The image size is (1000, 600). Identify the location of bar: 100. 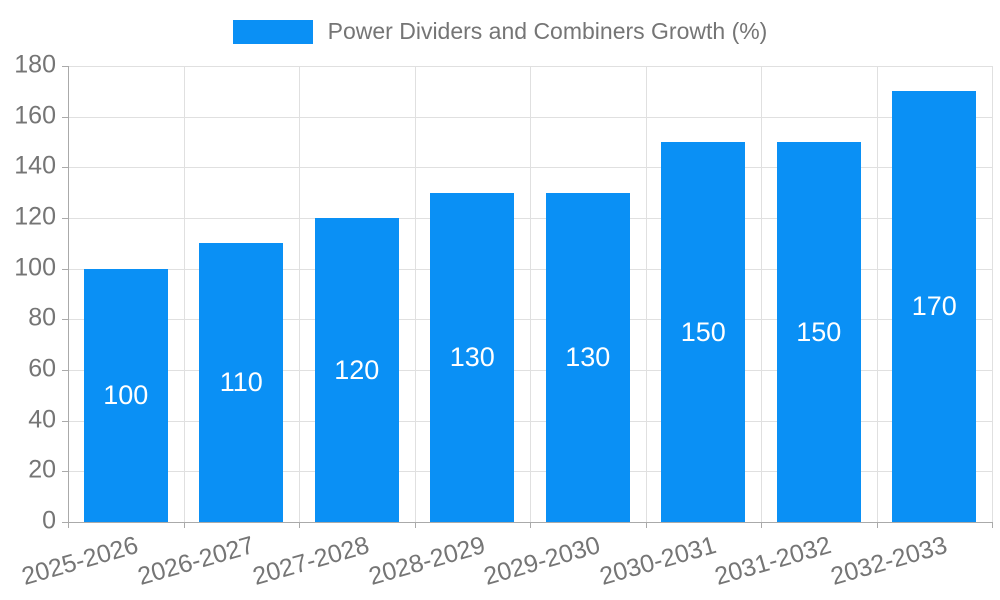
(125, 395).